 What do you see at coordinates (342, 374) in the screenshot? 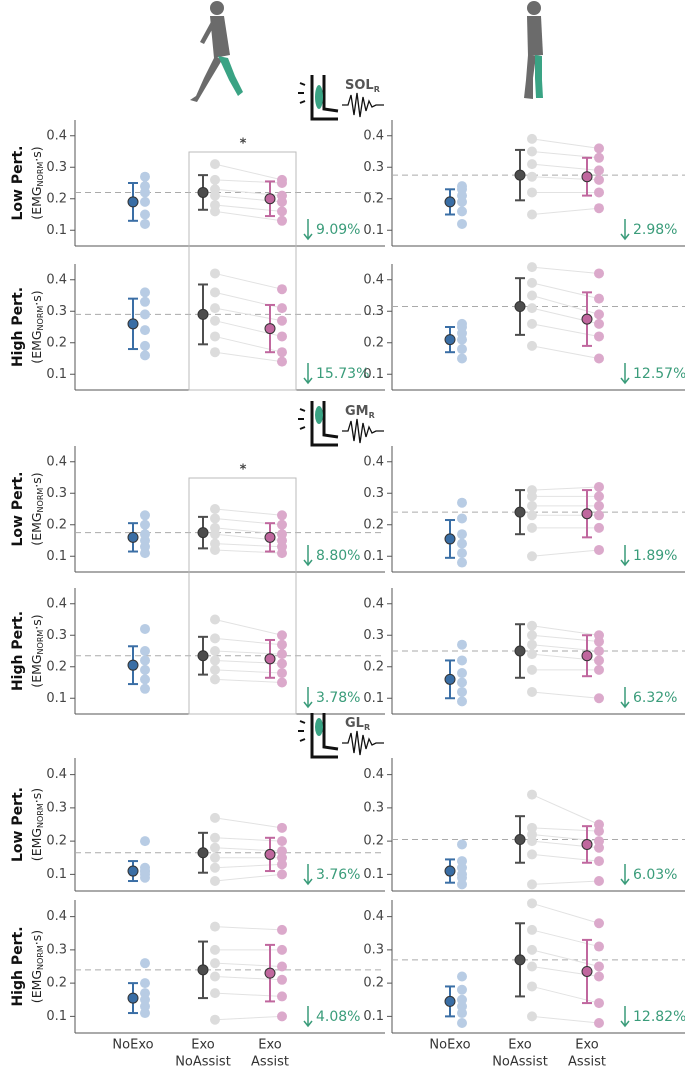
I see `reduction-label: 15.73%` at bounding box center [342, 374].